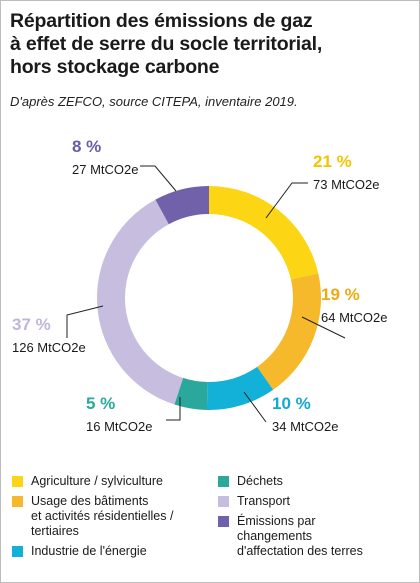 The height and width of the screenshot is (583, 420). I want to click on leader-line-industrie-de-l-energie, so click(255, 407).